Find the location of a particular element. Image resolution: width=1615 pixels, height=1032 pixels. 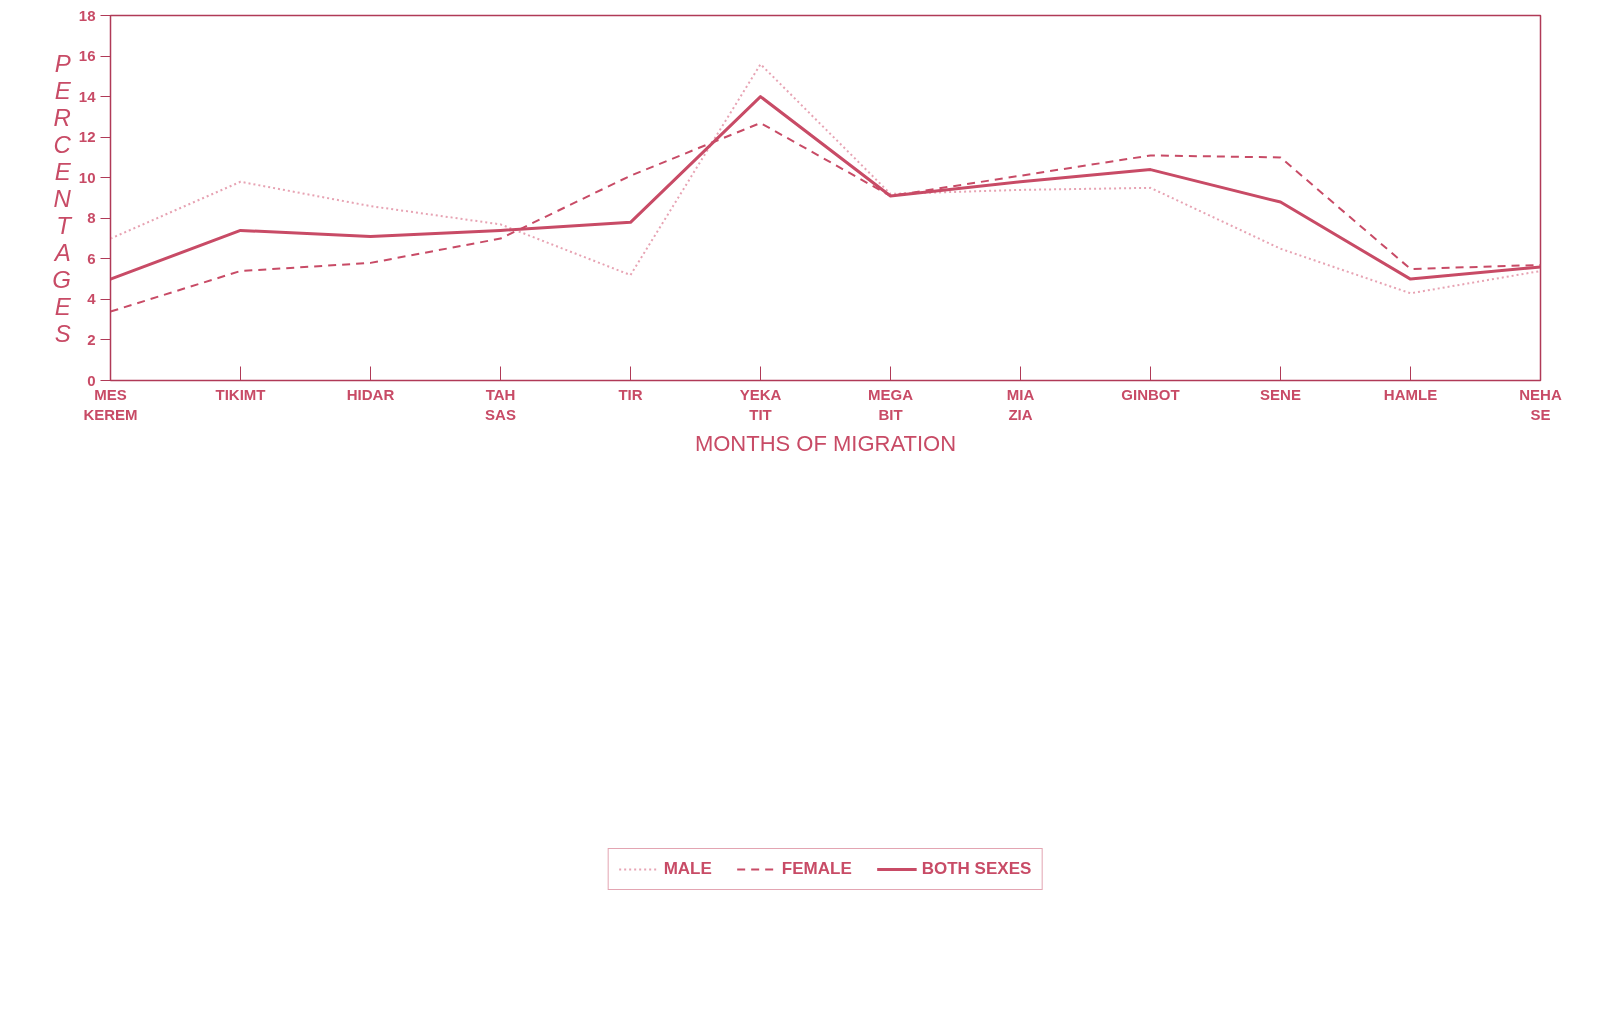

x-tick-label: MIA ZIA is located at coordinates (1020, 404).